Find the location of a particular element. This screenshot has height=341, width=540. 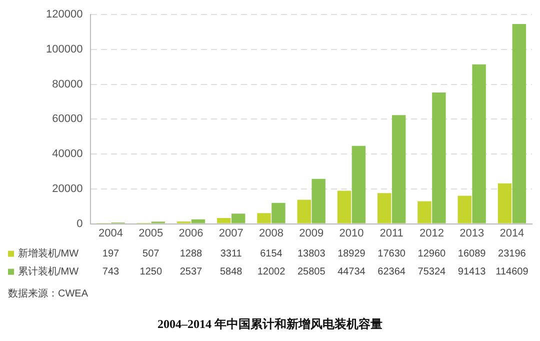

data-label: 507 is located at coordinates (151, 254).